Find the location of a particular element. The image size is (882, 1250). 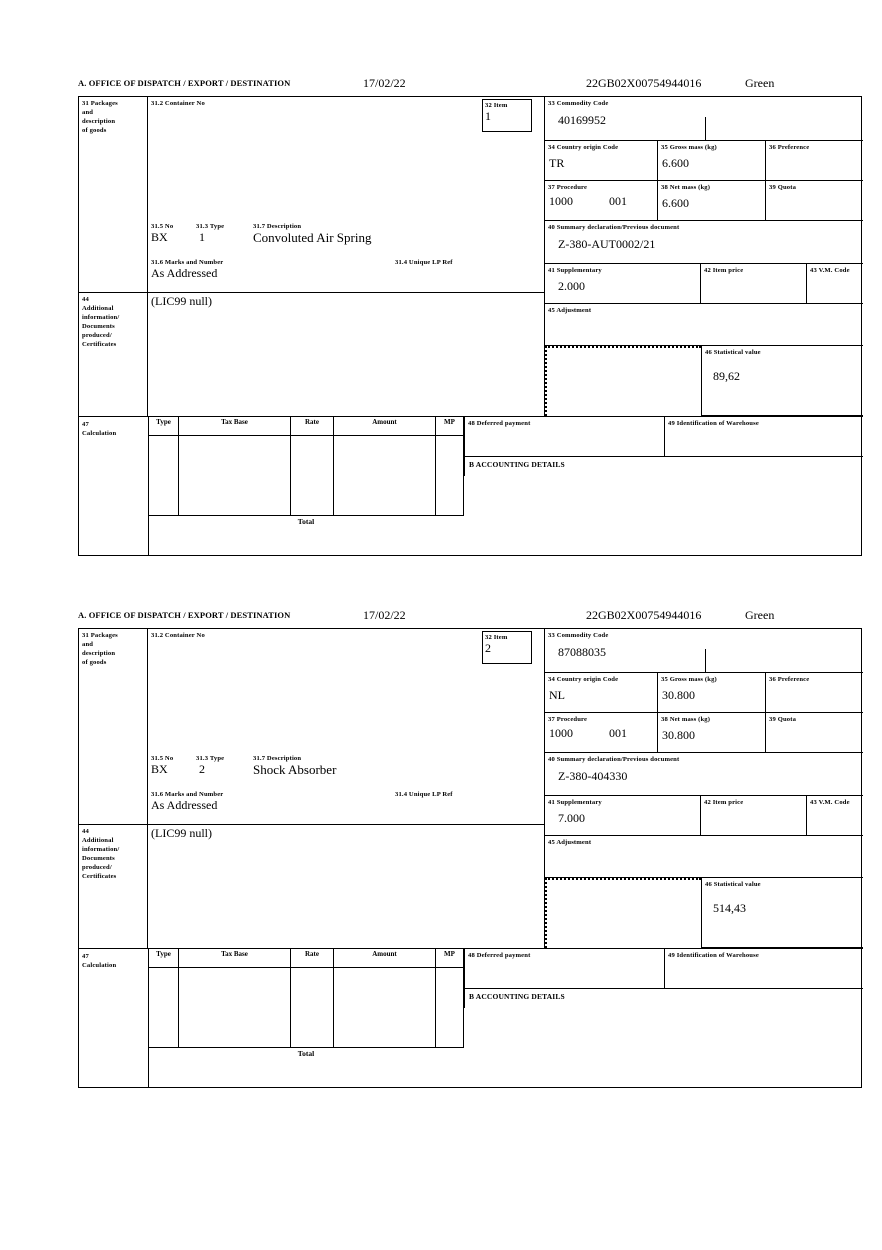

box49-warehouse-id: 49 Identification of Warehouse is located at coordinates (764, 969).